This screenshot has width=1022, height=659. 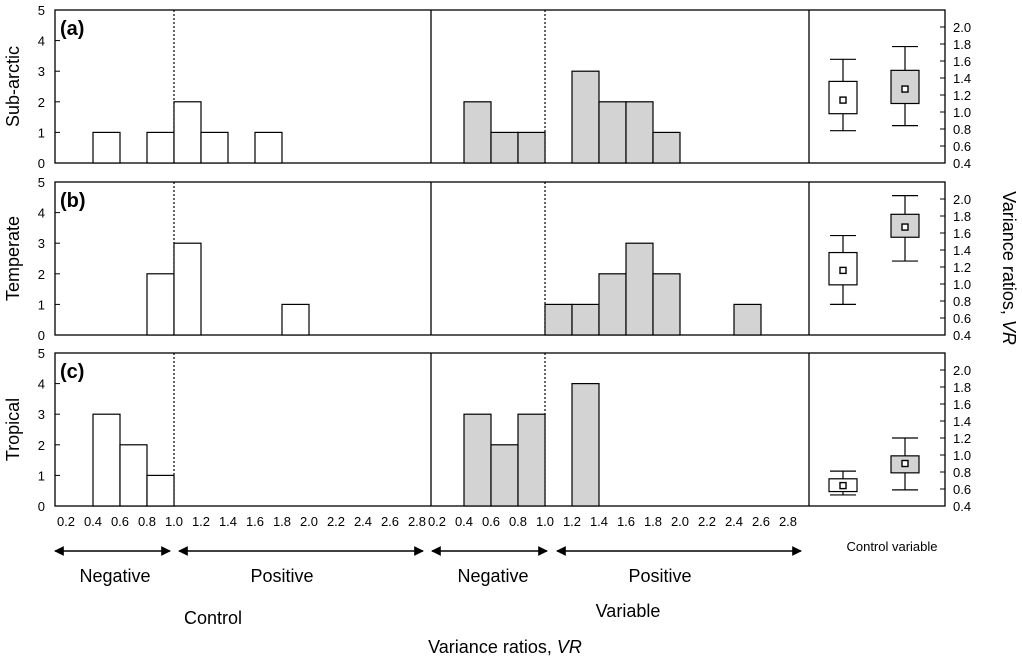 What do you see at coordinates (1009, 268) in the screenshot?
I see `y2-axis-label: Variance ratios, VR` at bounding box center [1009, 268].